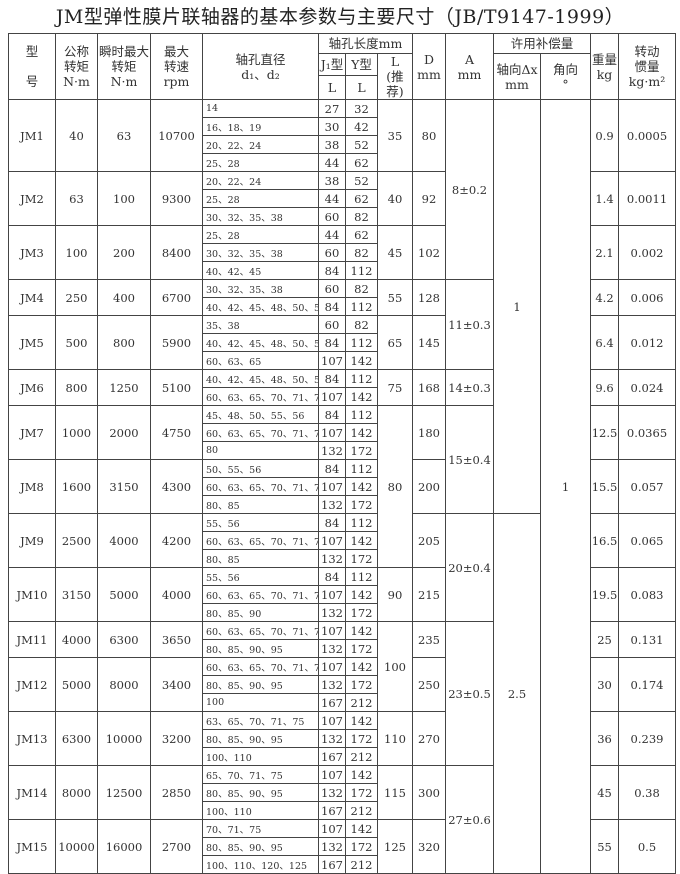  Describe the element at coordinates (361, 108) in the screenshot. I see `y-length-cell: 32` at that location.